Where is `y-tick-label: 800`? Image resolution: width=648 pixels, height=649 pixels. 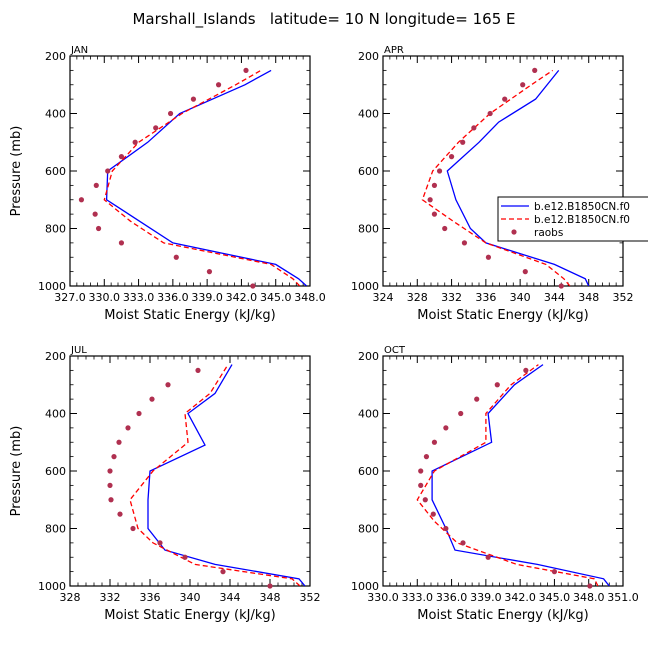
y-tick-label: 800 is located at coordinates (55, 229).